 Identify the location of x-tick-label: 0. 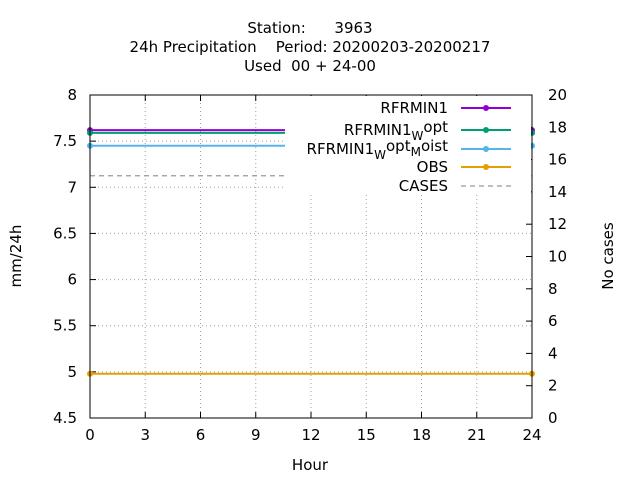
(90, 435).